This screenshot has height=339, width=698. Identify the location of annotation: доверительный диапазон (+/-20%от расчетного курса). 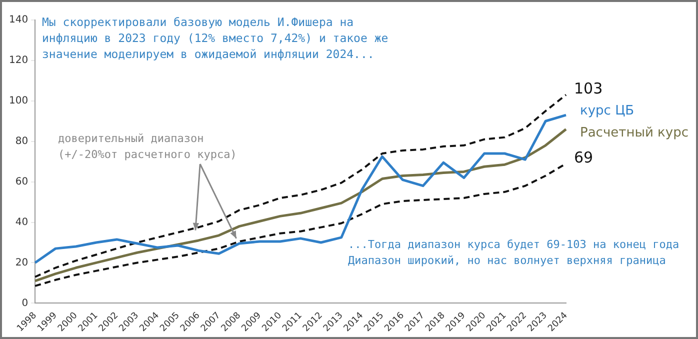
(147, 146).